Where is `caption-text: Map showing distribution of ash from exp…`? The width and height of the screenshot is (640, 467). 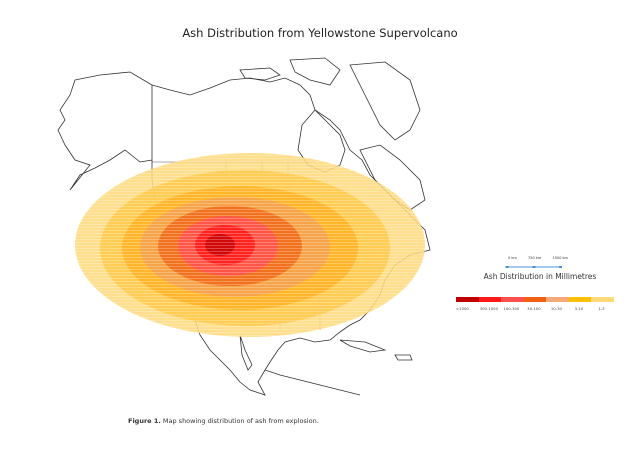
caption-text: Map showing distribution of ash from exp… is located at coordinates (239, 421).